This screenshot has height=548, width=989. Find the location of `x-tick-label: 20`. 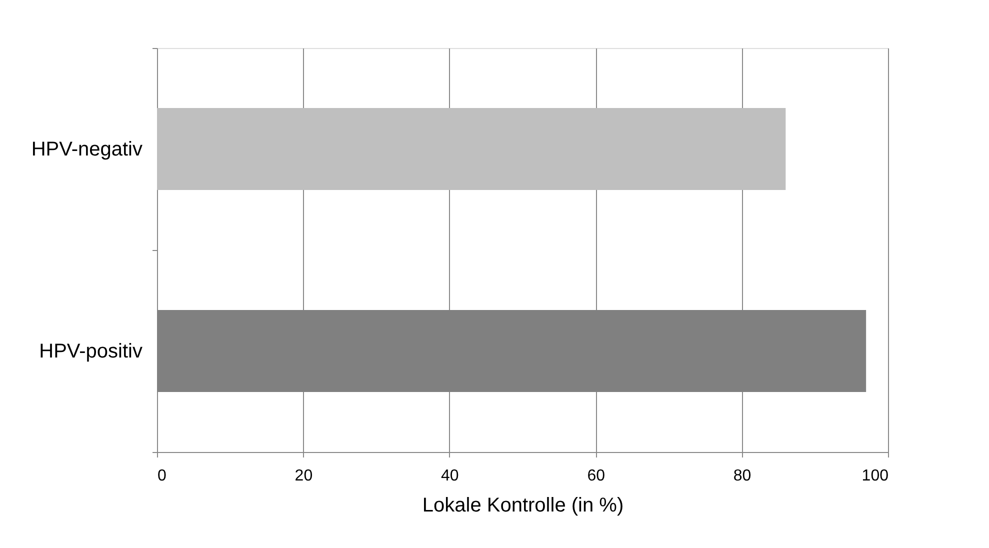

x-tick-label: 20 is located at coordinates (303, 476).